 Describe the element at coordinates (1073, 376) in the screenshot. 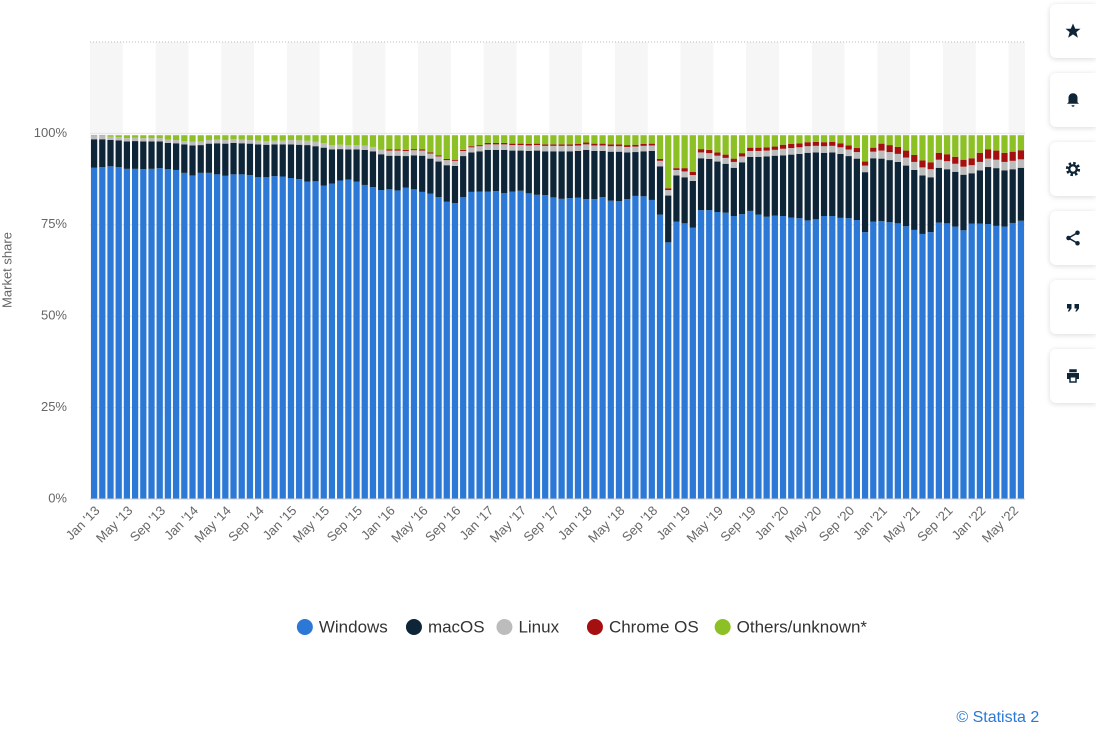

I see `print-button` at that location.